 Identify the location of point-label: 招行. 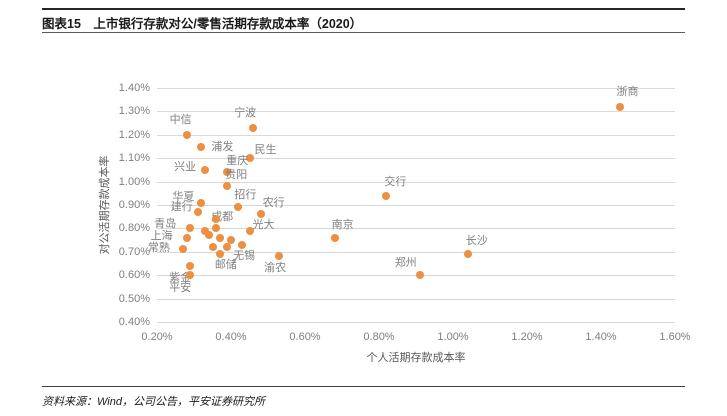
(245, 195).